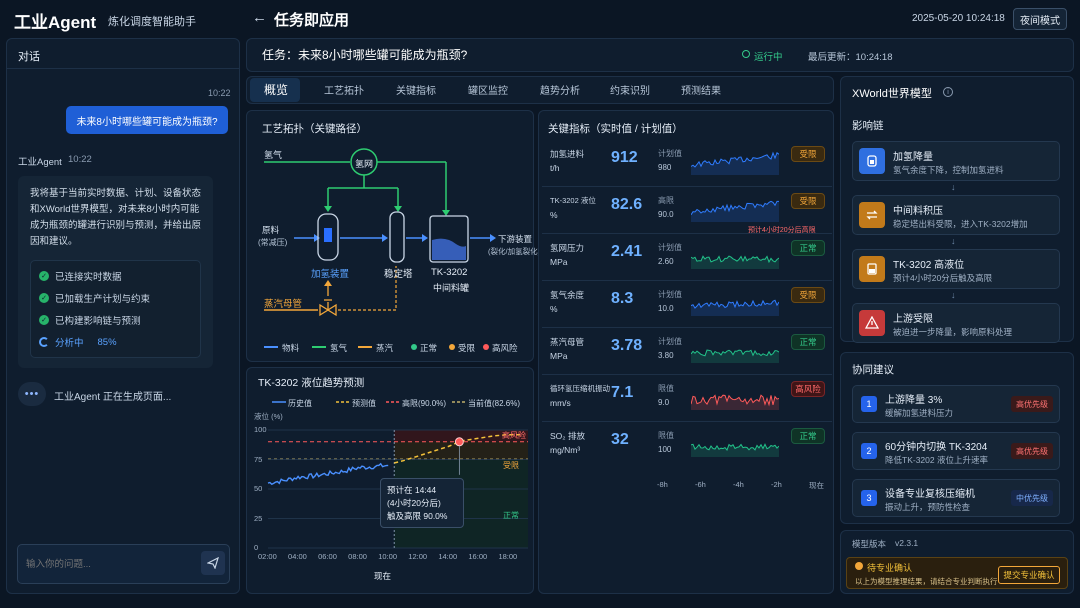  Describe the element at coordinates (398, 274) in the screenshot. I see `label-stabilizer: 稳定塔` at that location.